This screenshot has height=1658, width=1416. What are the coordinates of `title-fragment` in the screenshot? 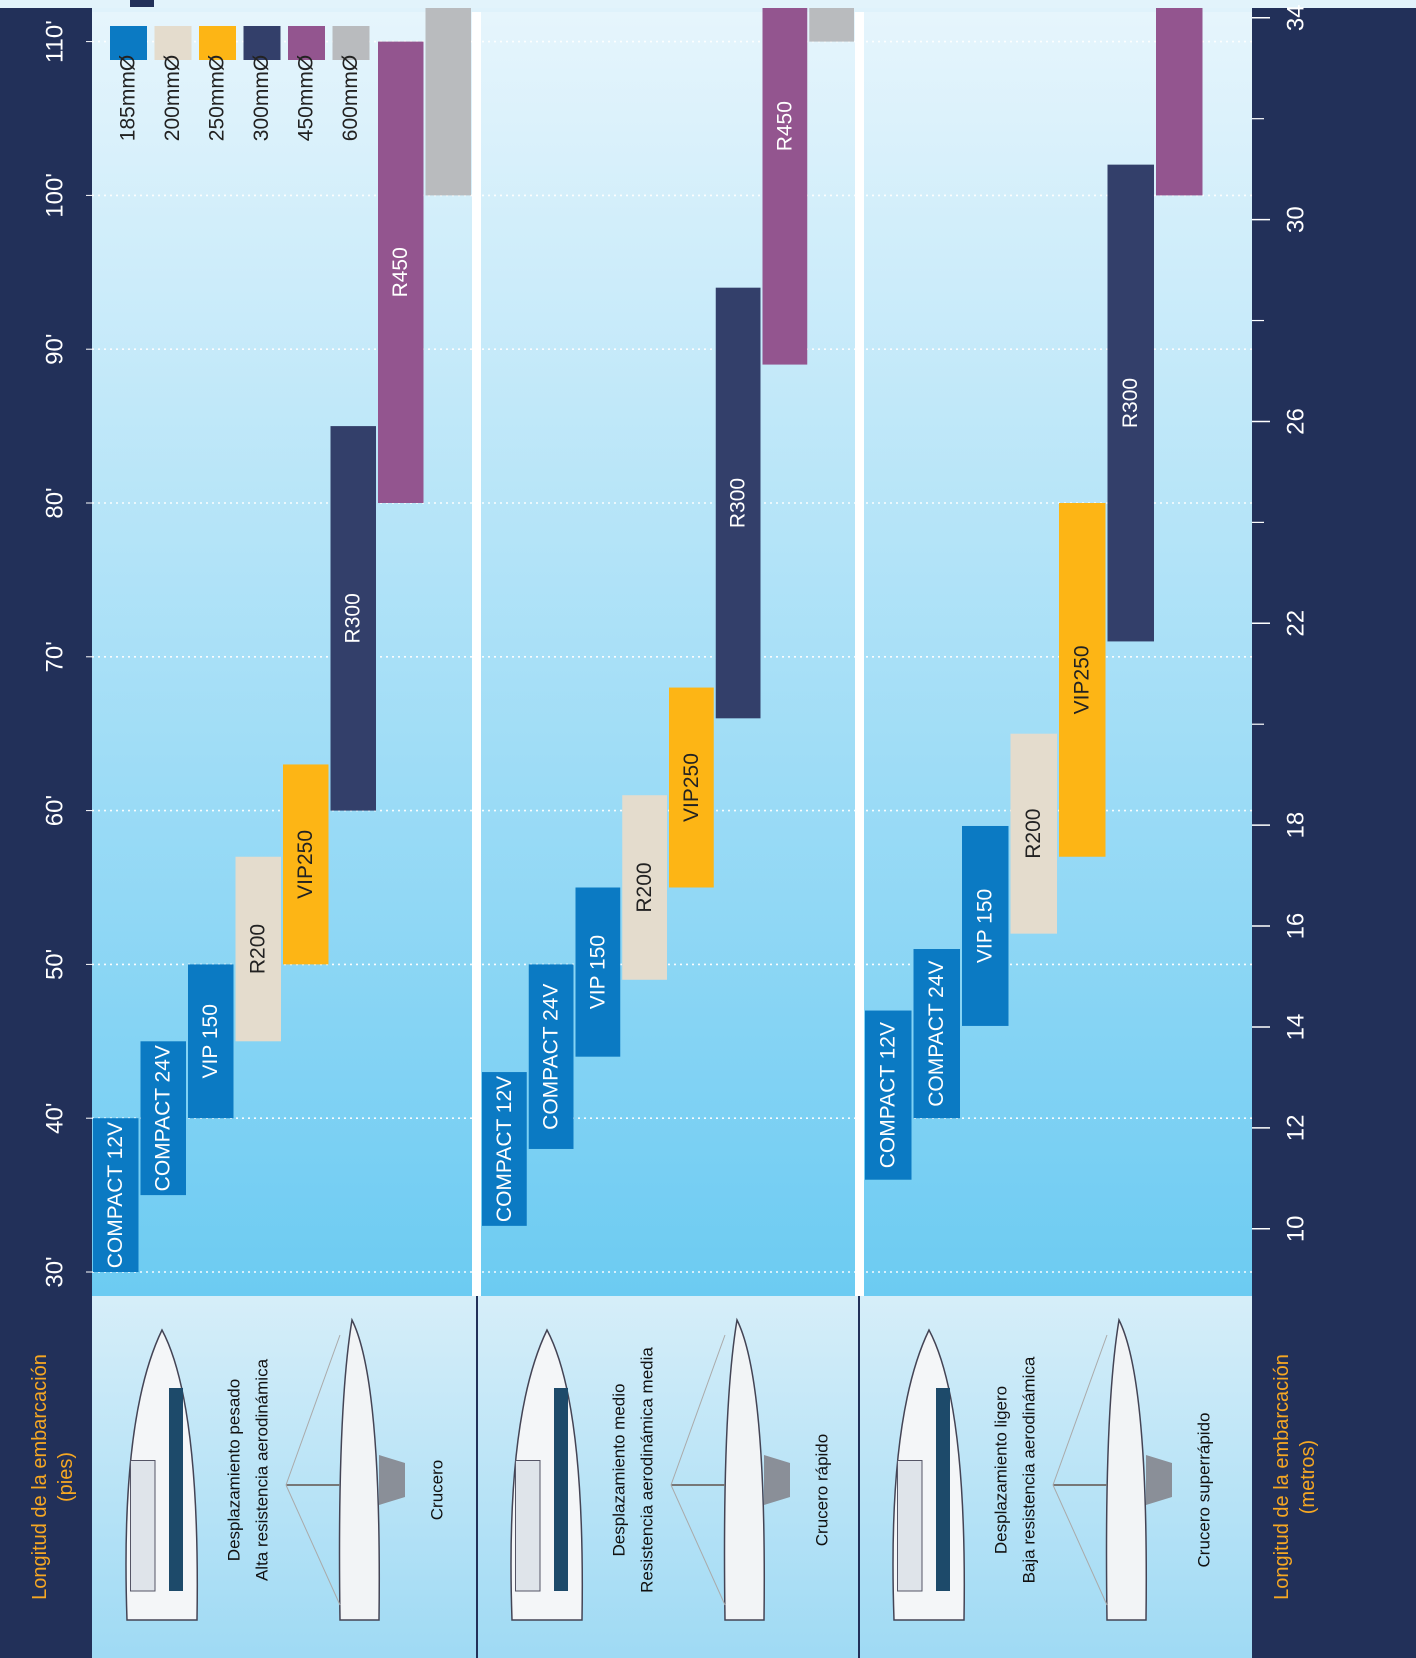 It's located at (142, 3).